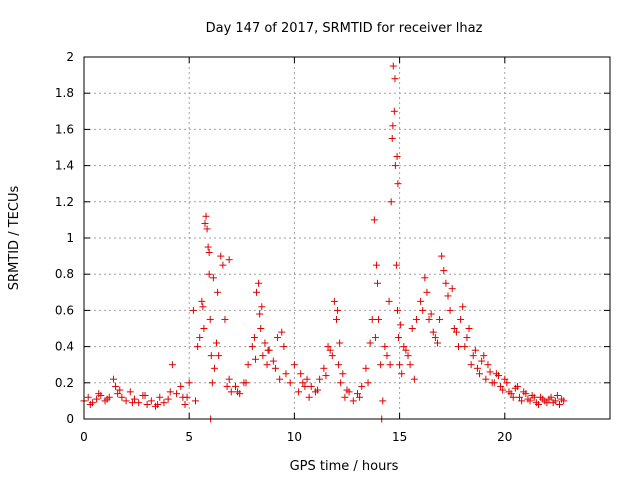 Image resolution: width=640 pixels, height=480 pixels. Describe the element at coordinates (399, 437) in the screenshot. I see `x-tick-label: 15` at that location.